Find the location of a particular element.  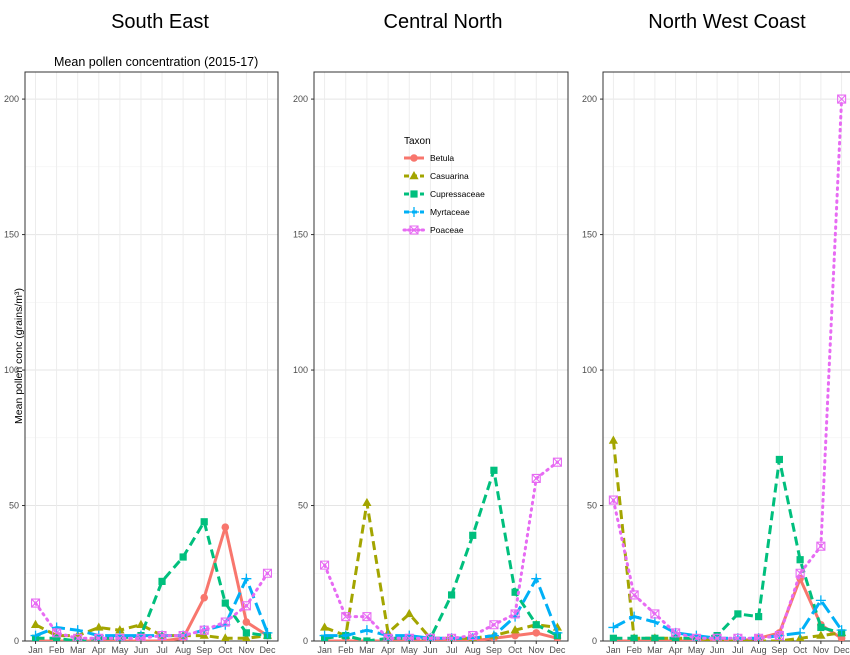

legend-label: Poaceae is located at coordinates (447, 230).